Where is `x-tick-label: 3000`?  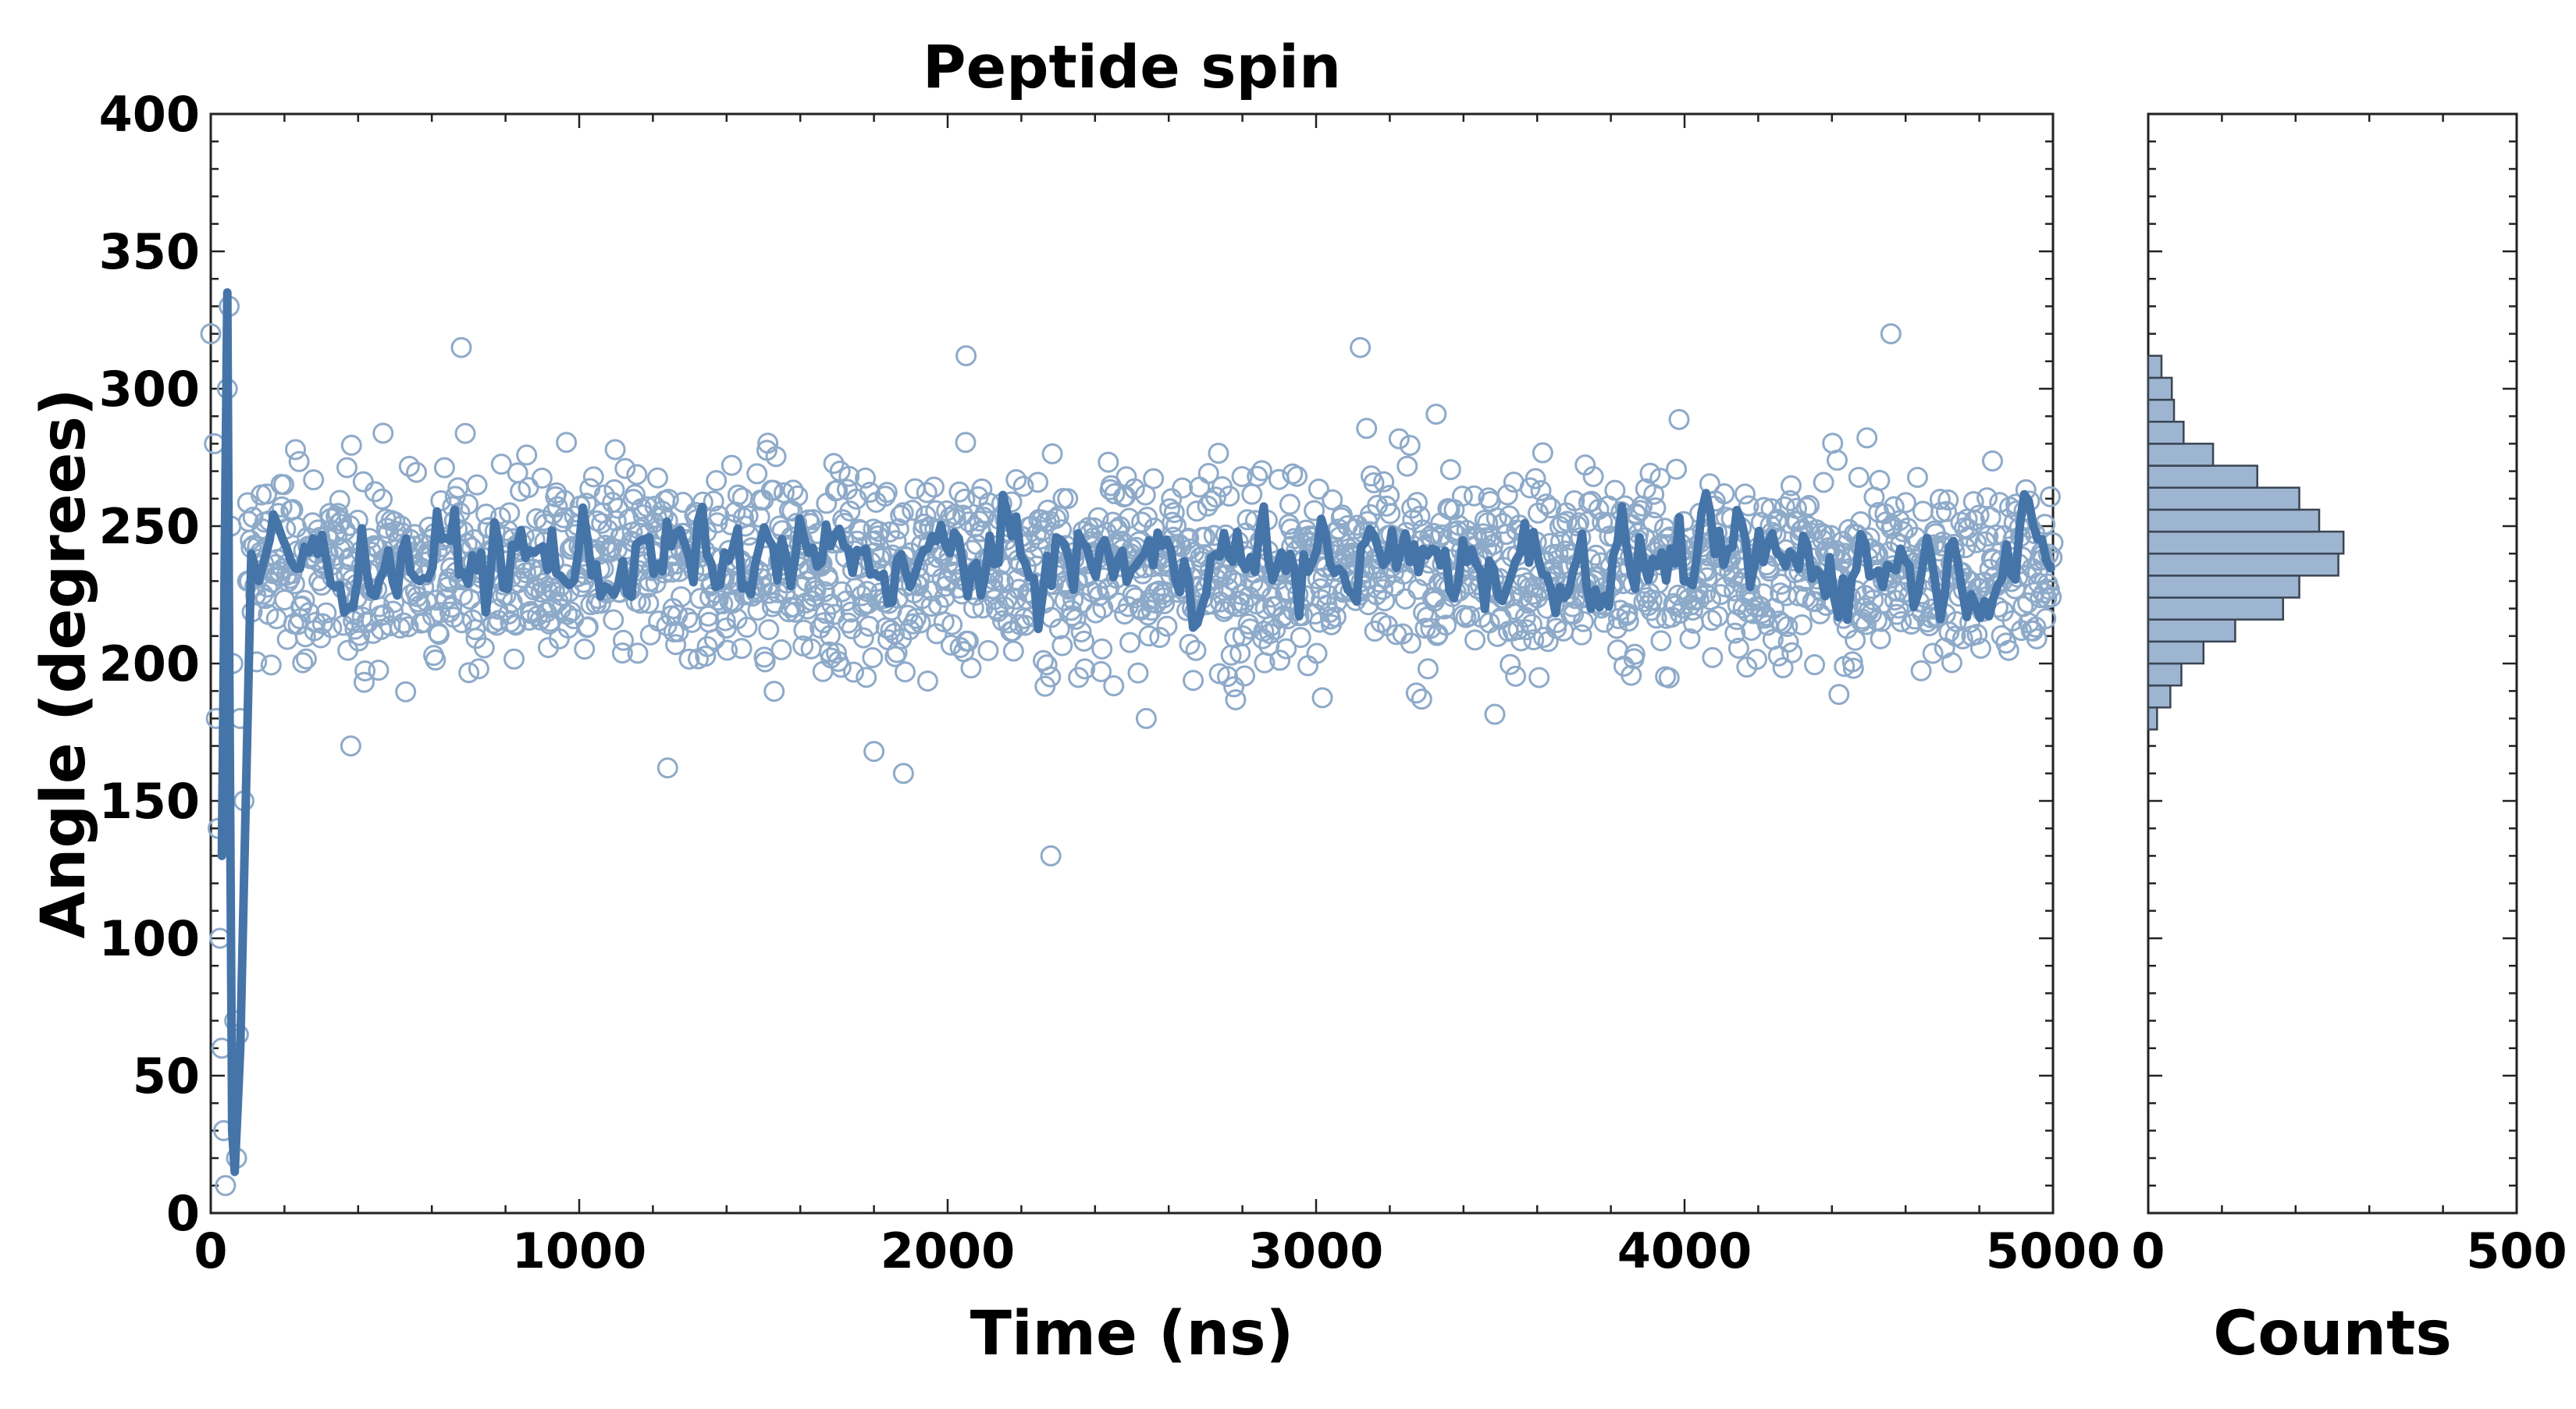
x-tick-label: 3000 is located at coordinates (1316, 1250).